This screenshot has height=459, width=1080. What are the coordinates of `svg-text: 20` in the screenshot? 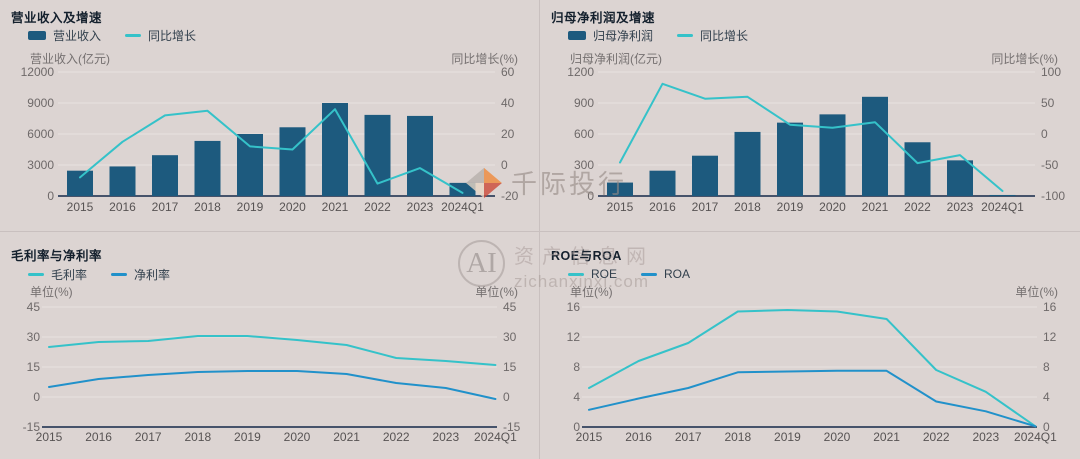 It's located at (508, 134).